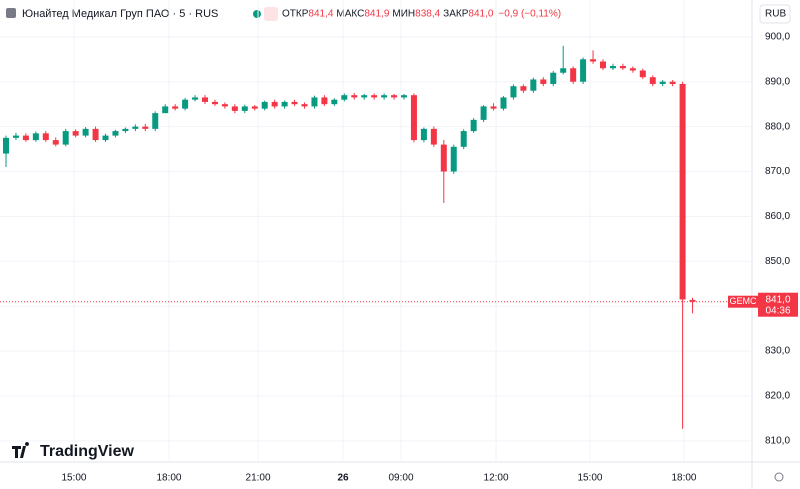 This screenshot has height=489, width=800. I want to click on y-tick-label: 820,0, so click(777, 396).